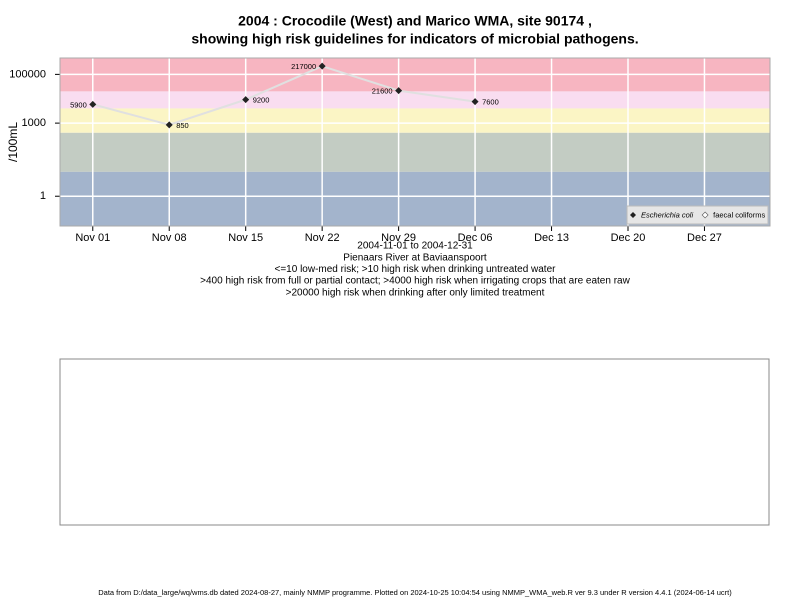 Image resolution: width=800 pixels, height=605 pixels. Describe the element at coordinates (739, 214) in the screenshot. I see `legend-label: faecal coliforms` at that location.